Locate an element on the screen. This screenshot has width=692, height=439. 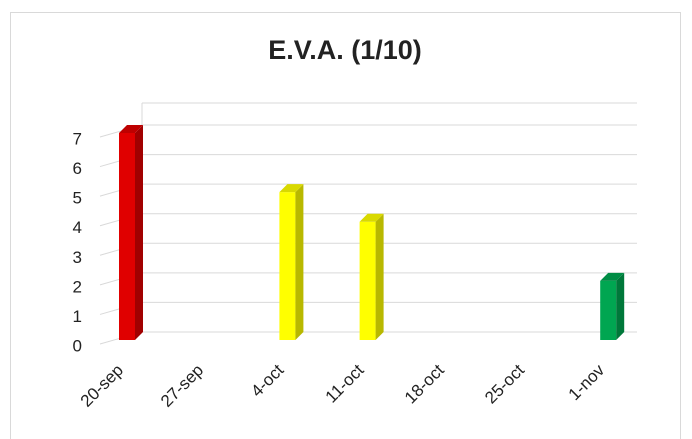
y-tick-label: 6 is located at coordinates (77, 168).